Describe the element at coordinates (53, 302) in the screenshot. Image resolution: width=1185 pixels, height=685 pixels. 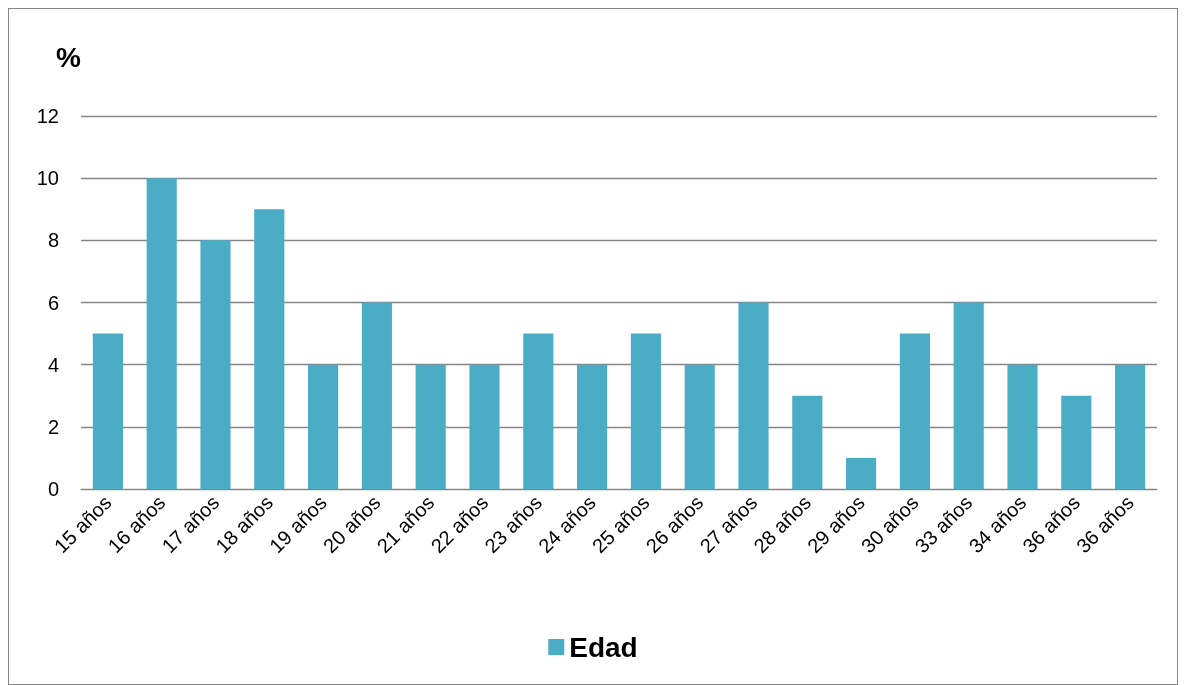
I see `y-tick-label: 6` at that location.